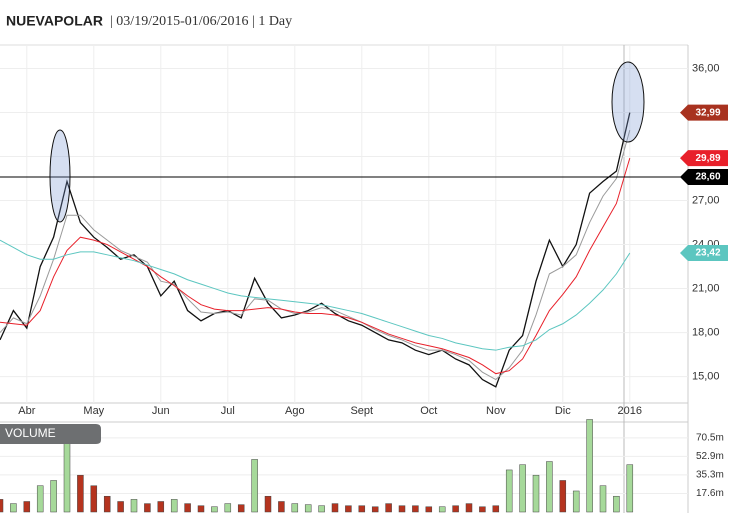 This screenshot has width=737, height=513. What do you see at coordinates (563, 411) in the screenshot?
I see `x-tick-label: Dic` at bounding box center [563, 411].